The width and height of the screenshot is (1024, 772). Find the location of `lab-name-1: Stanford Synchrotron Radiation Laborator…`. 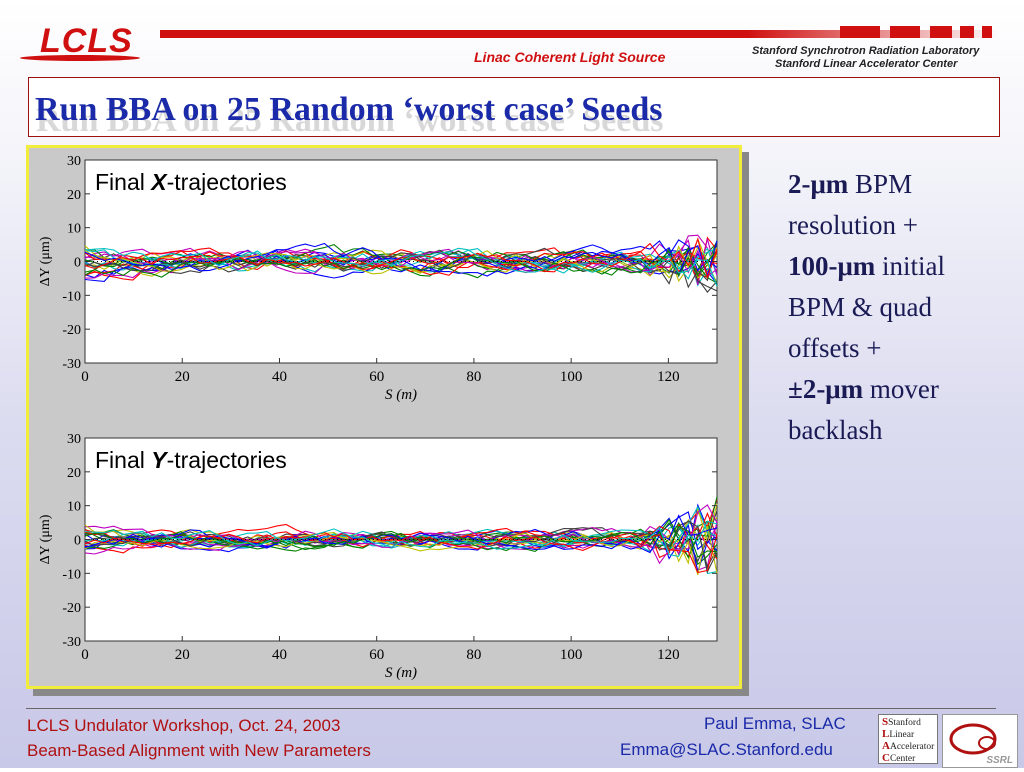

lab-name-1: Stanford Synchrotron Radiation Laborator… is located at coordinates (866, 51).